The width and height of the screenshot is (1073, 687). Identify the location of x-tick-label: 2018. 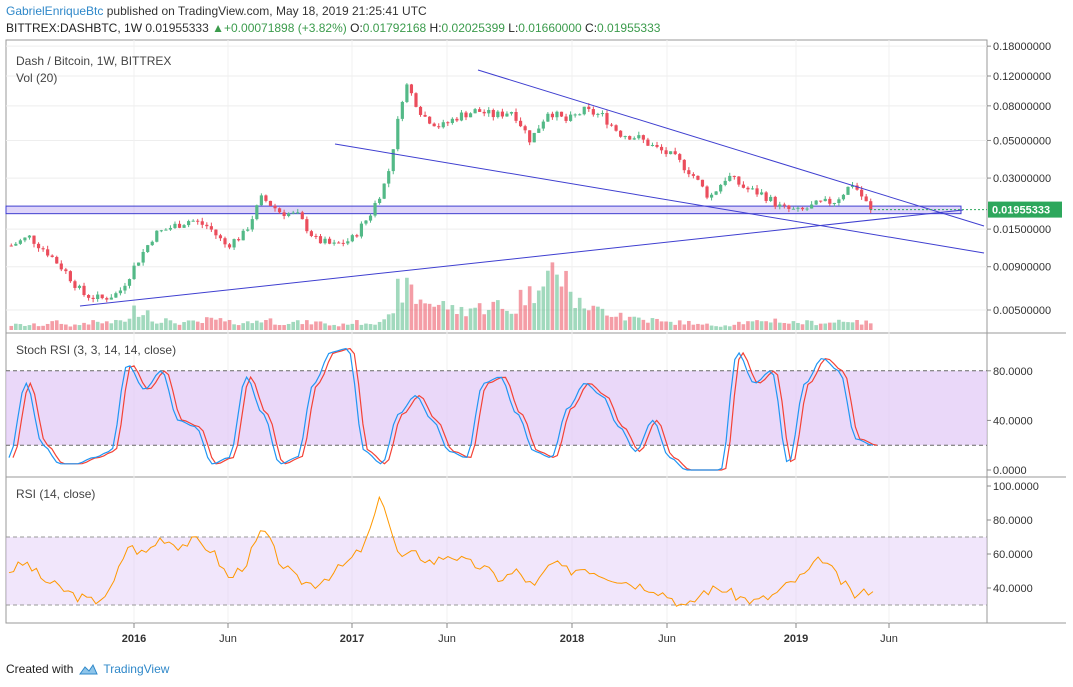
(572, 639).